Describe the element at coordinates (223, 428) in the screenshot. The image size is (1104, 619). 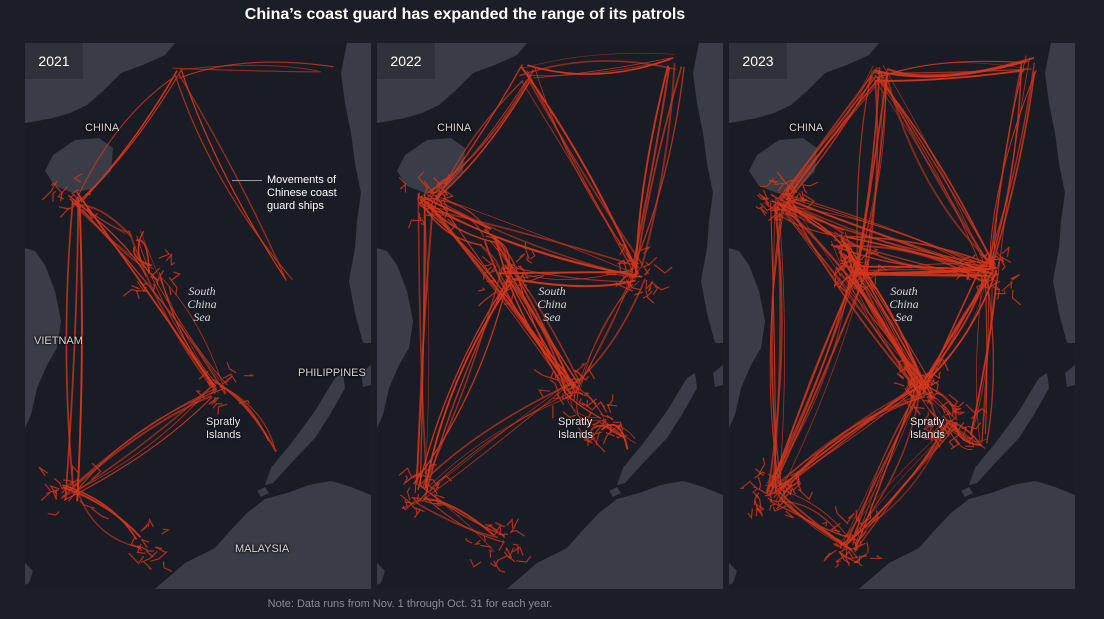
I see `spratly-islands-label: Spratly Islands` at that location.